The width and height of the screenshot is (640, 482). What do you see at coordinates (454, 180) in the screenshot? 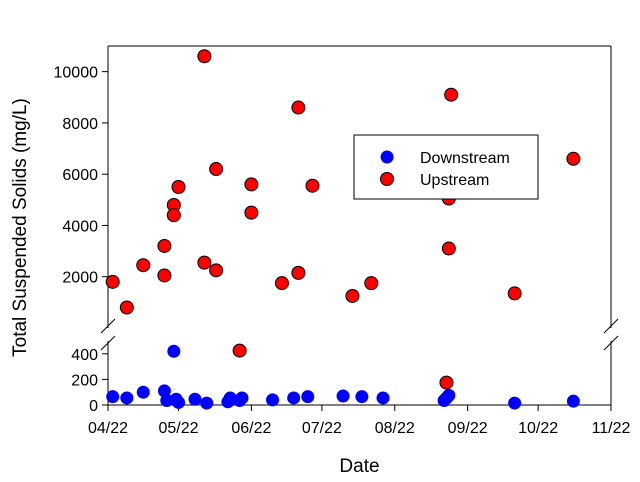
I see `legend-label-upstream: Upstream` at bounding box center [454, 180].